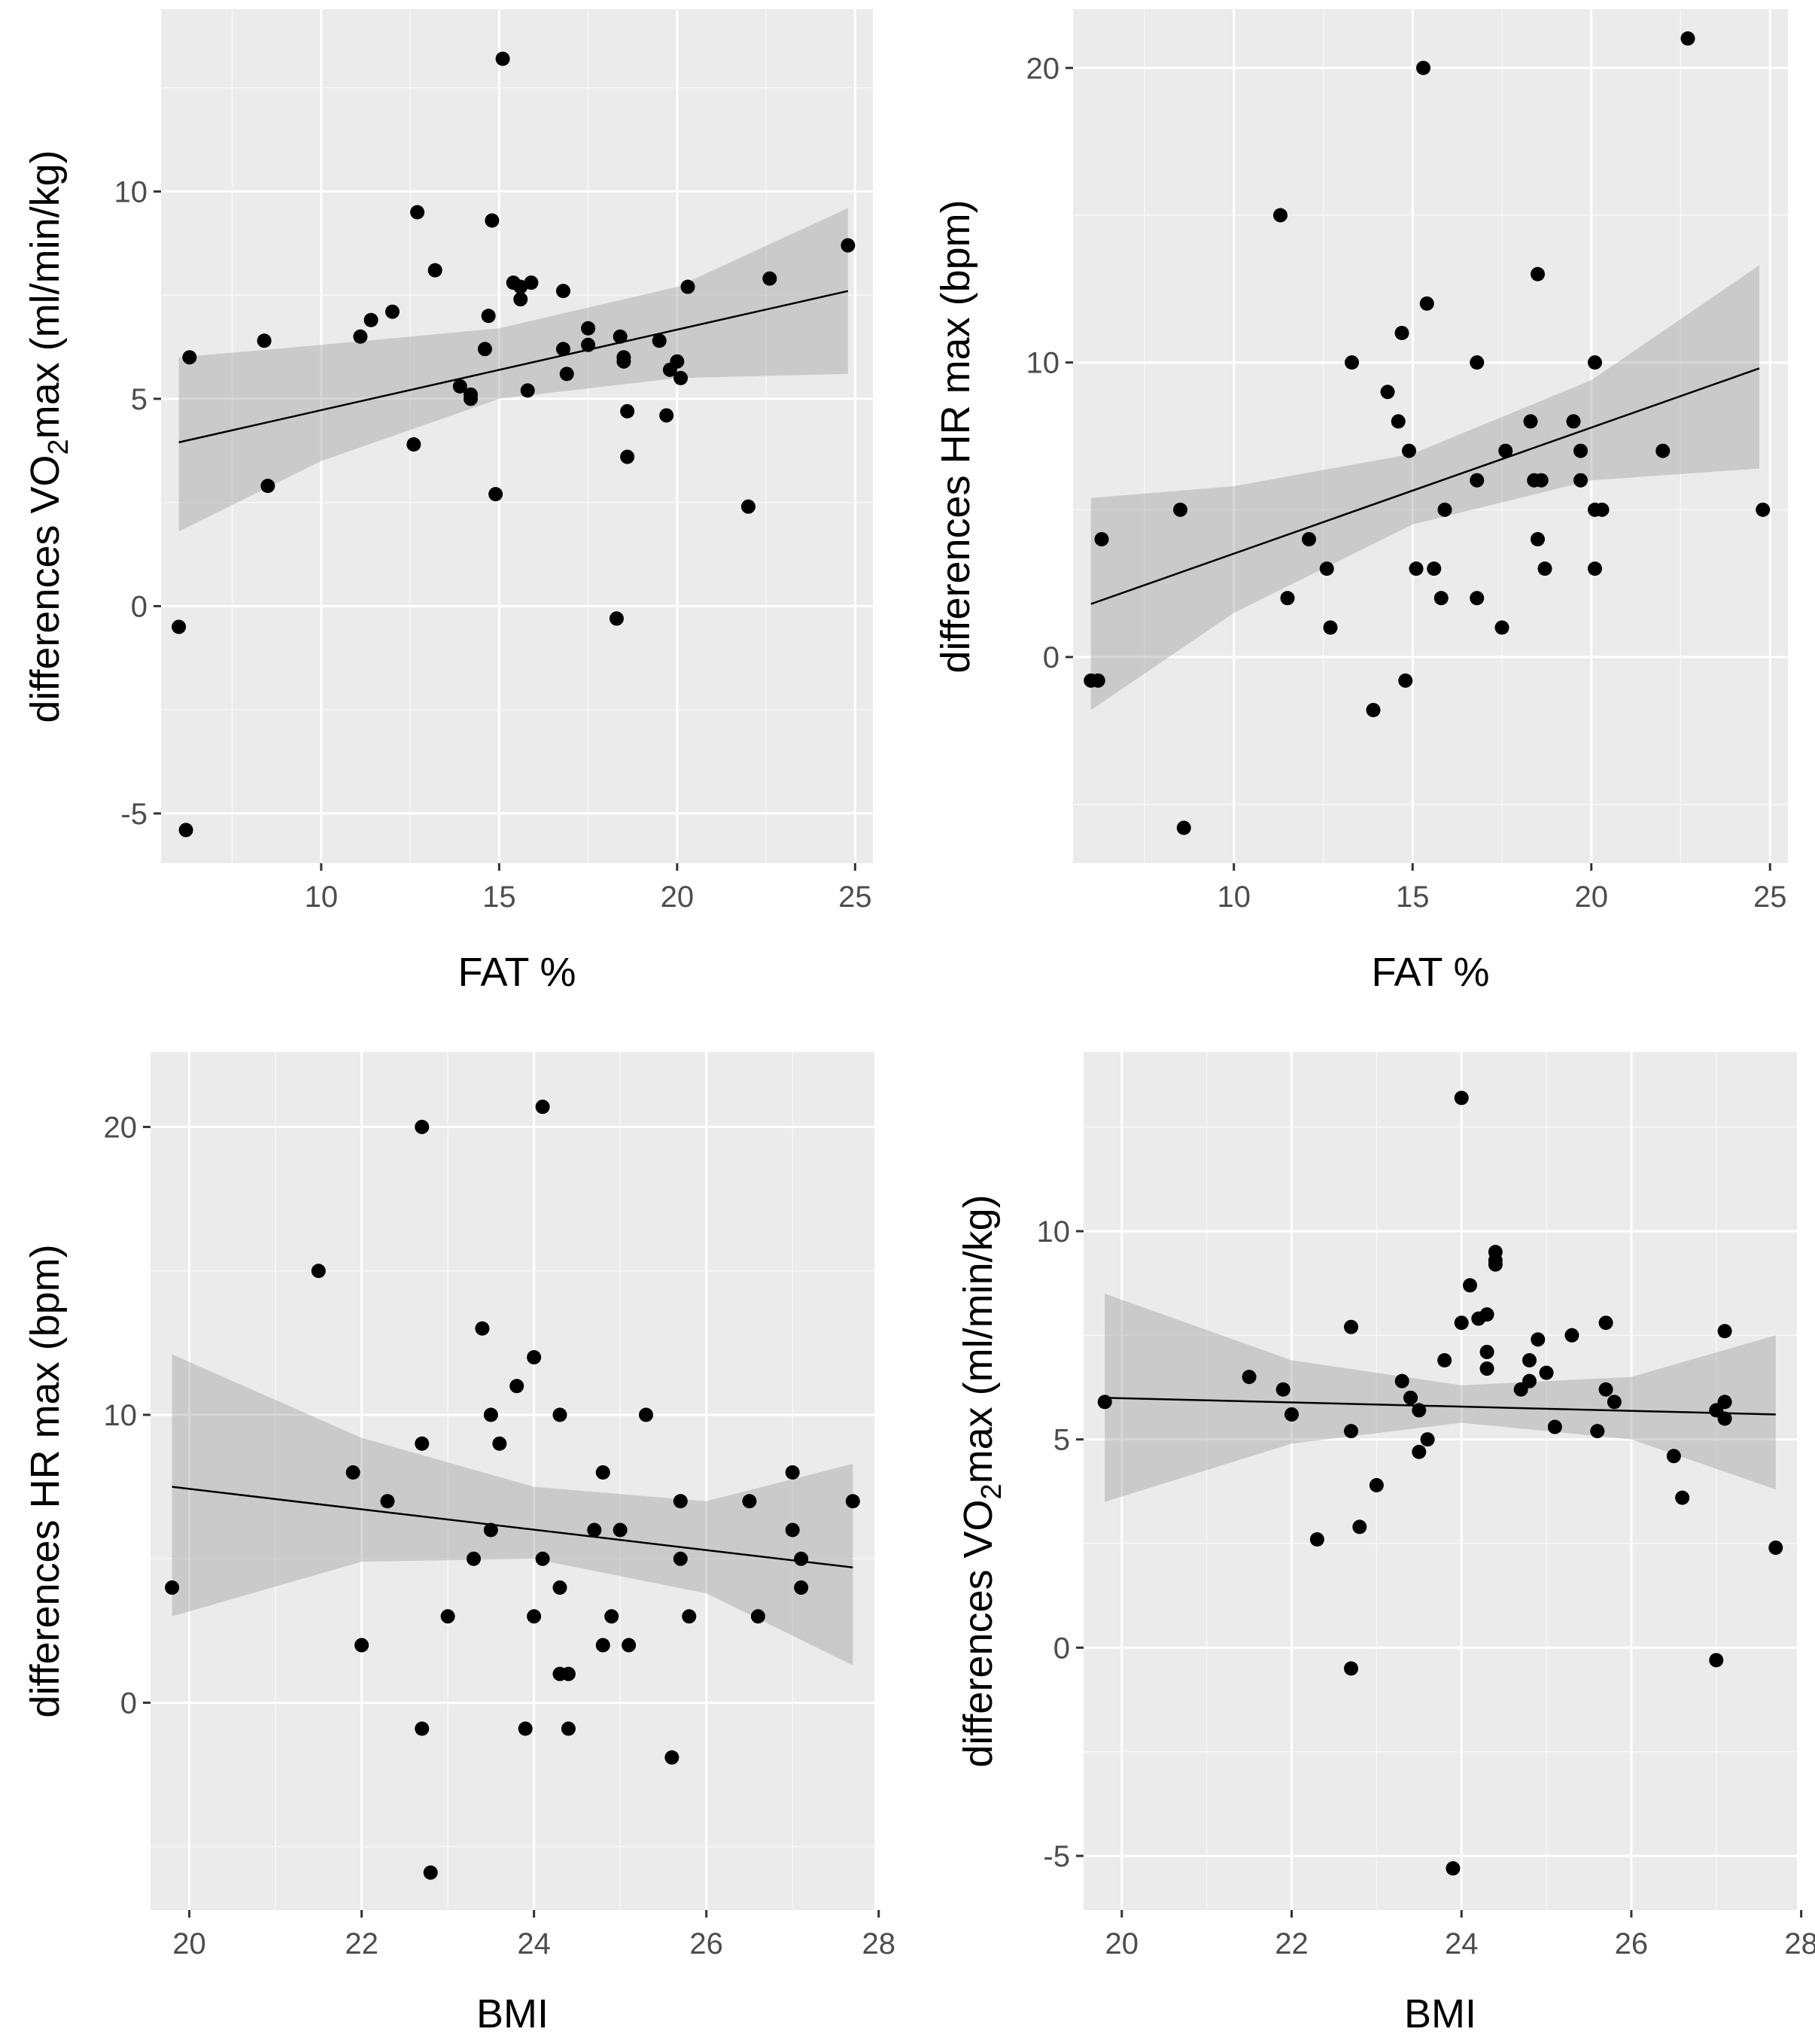  I want to click on y-tick-label: 0, so click(128, 1703).